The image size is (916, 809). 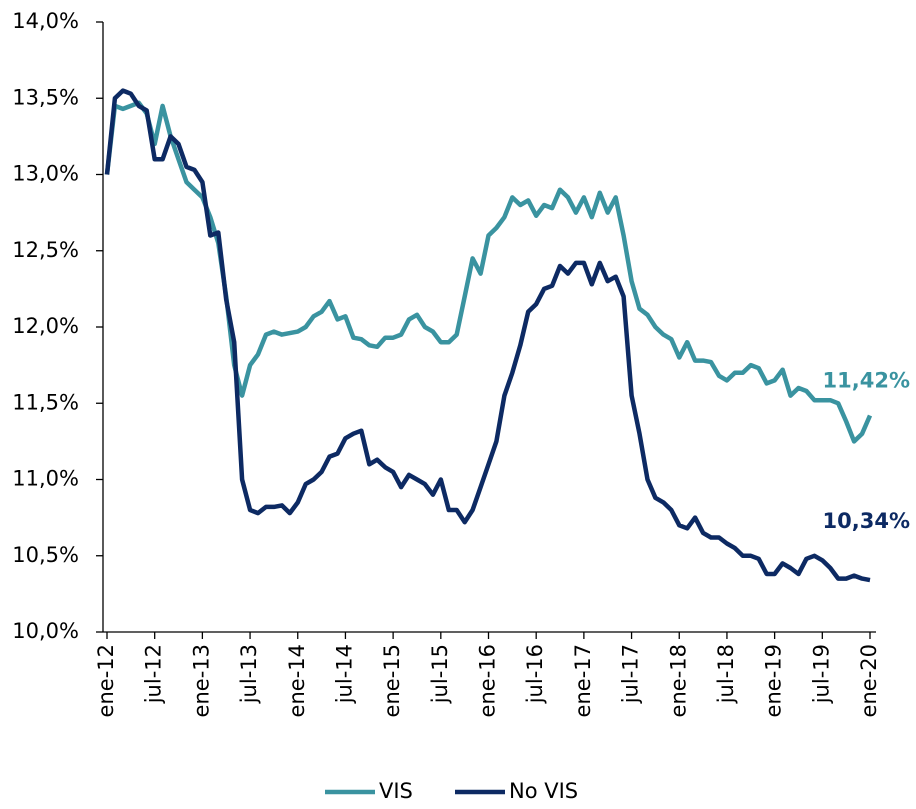 What do you see at coordinates (249, 674) in the screenshot?
I see `x-tick-label: jul-13` at bounding box center [249, 674].